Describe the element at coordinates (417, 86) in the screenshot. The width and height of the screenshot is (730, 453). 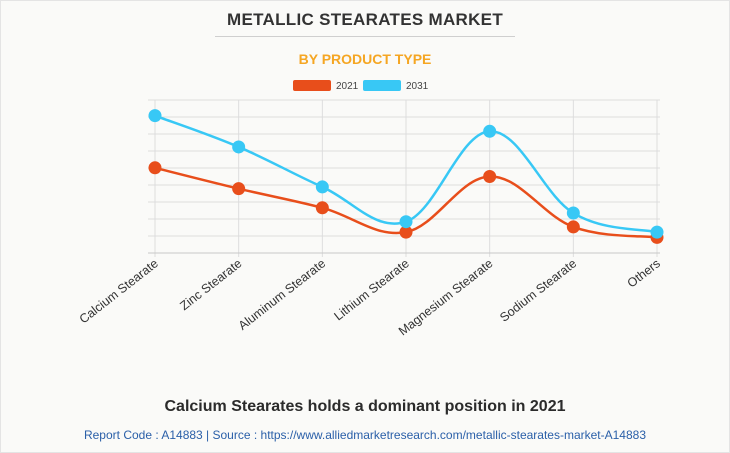
I see `legend-label: 2031` at that location.